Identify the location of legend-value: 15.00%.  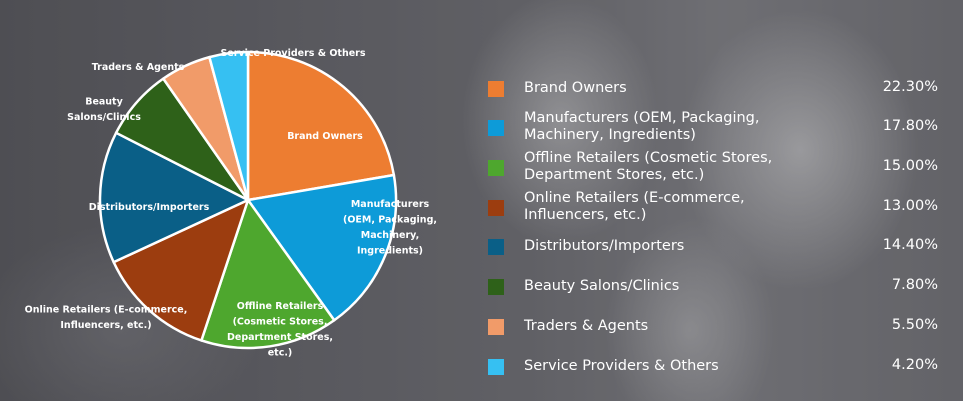
(910, 166).